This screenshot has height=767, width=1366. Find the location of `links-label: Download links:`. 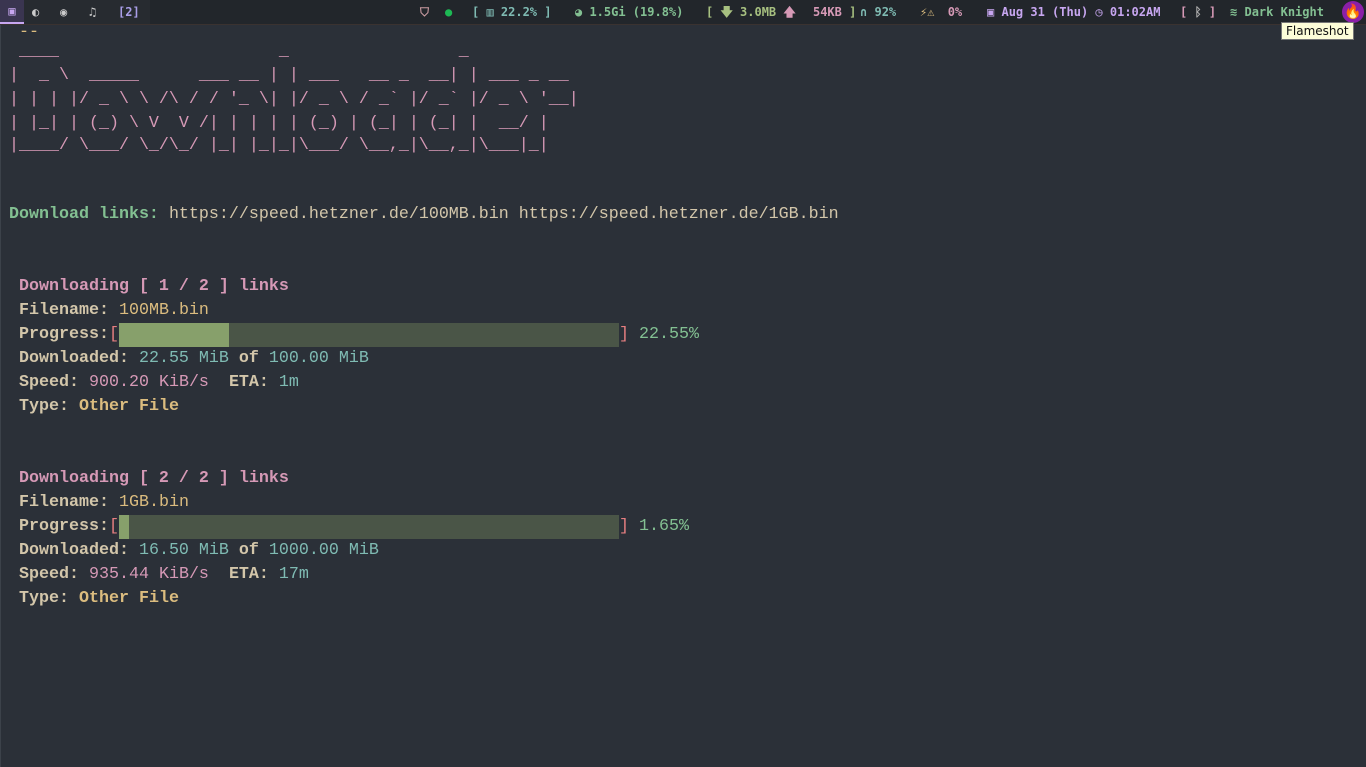

links-label: Download links: is located at coordinates (84, 214).